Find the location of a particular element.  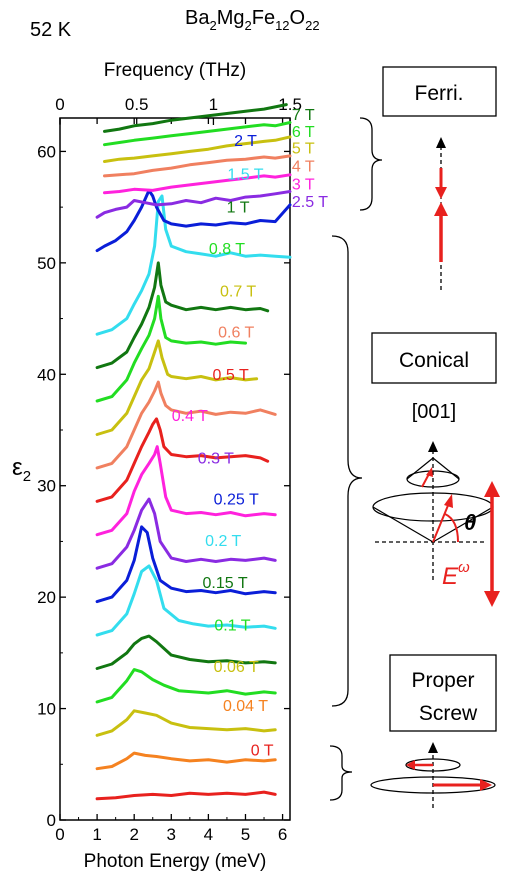

top-tick-label: 1.5 is located at coordinates (290, 104).